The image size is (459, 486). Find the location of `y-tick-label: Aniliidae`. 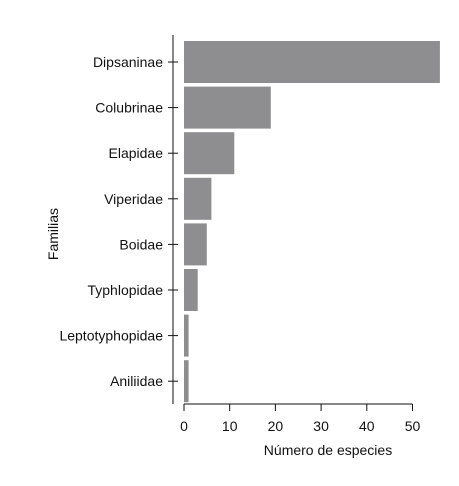

y-tick-label: Aniliidae is located at coordinates (136, 381).